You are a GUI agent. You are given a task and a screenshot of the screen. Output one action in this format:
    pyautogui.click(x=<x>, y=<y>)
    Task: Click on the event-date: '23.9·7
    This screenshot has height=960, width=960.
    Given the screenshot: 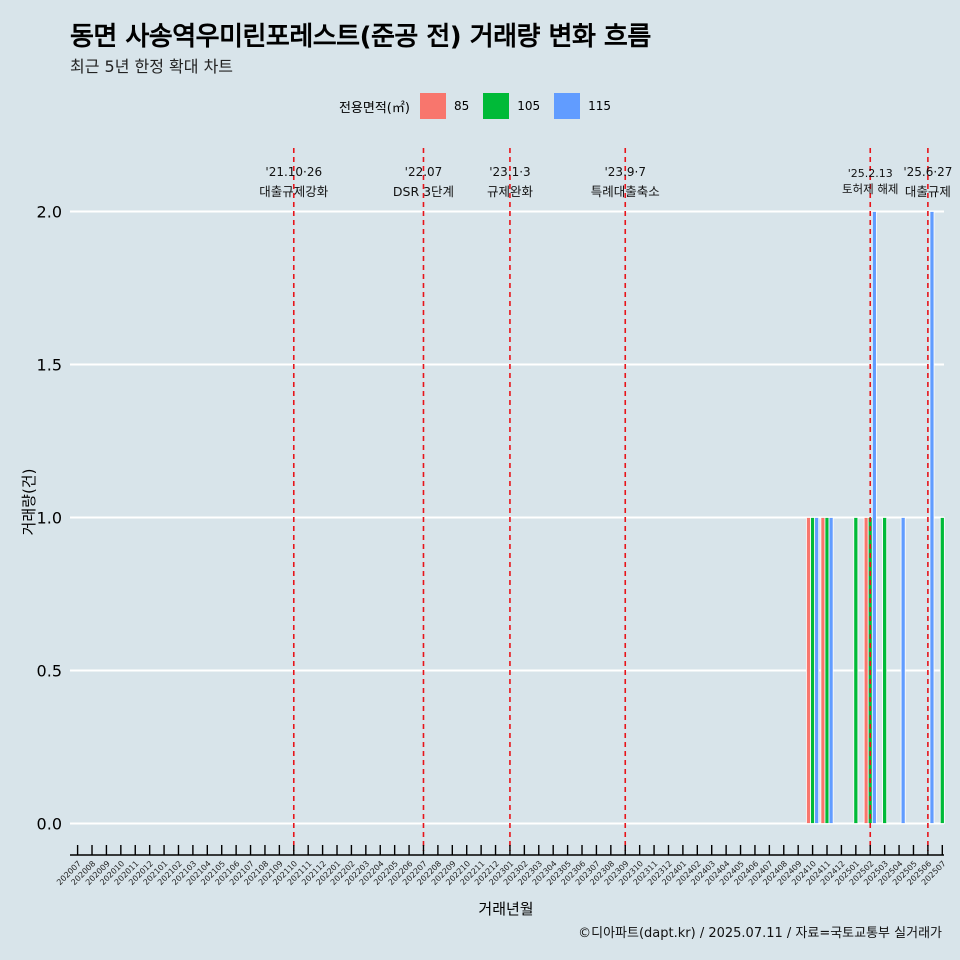 What is the action you would take?
    pyautogui.click(x=625, y=172)
    